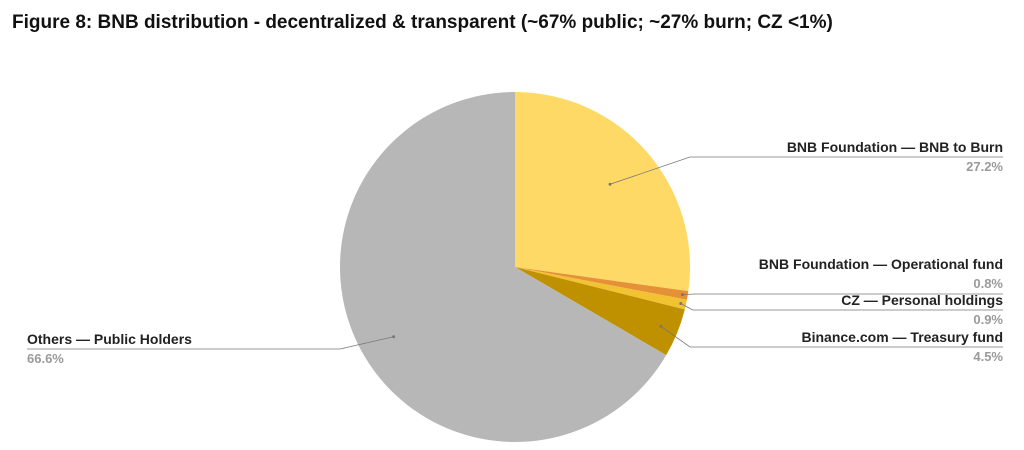 The image size is (1024, 450). I want to click on slice-name: BNB Foundation — Operational fund, so click(881, 264).